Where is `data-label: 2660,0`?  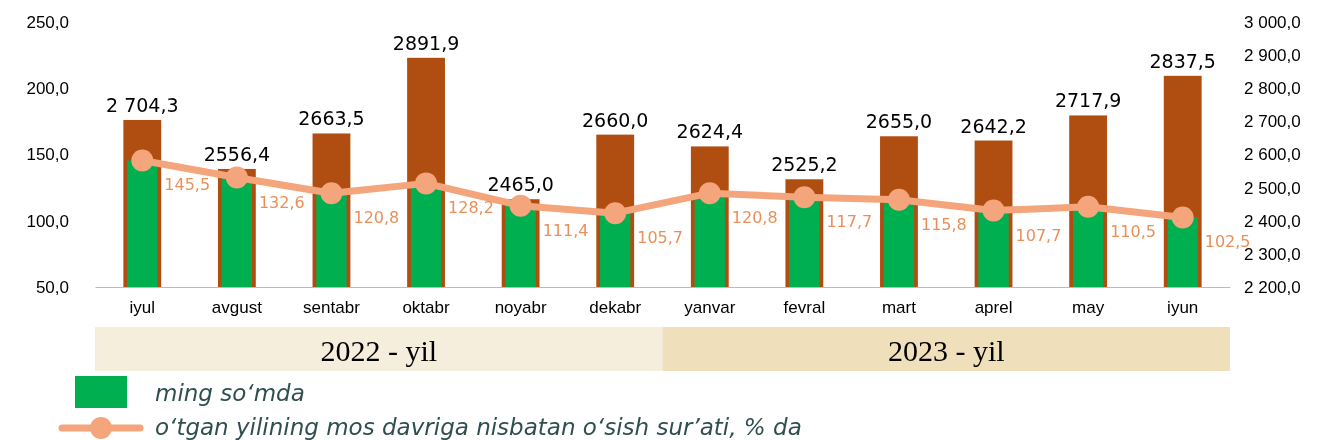 data-label: 2660,0 is located at coordinates (615, 119).